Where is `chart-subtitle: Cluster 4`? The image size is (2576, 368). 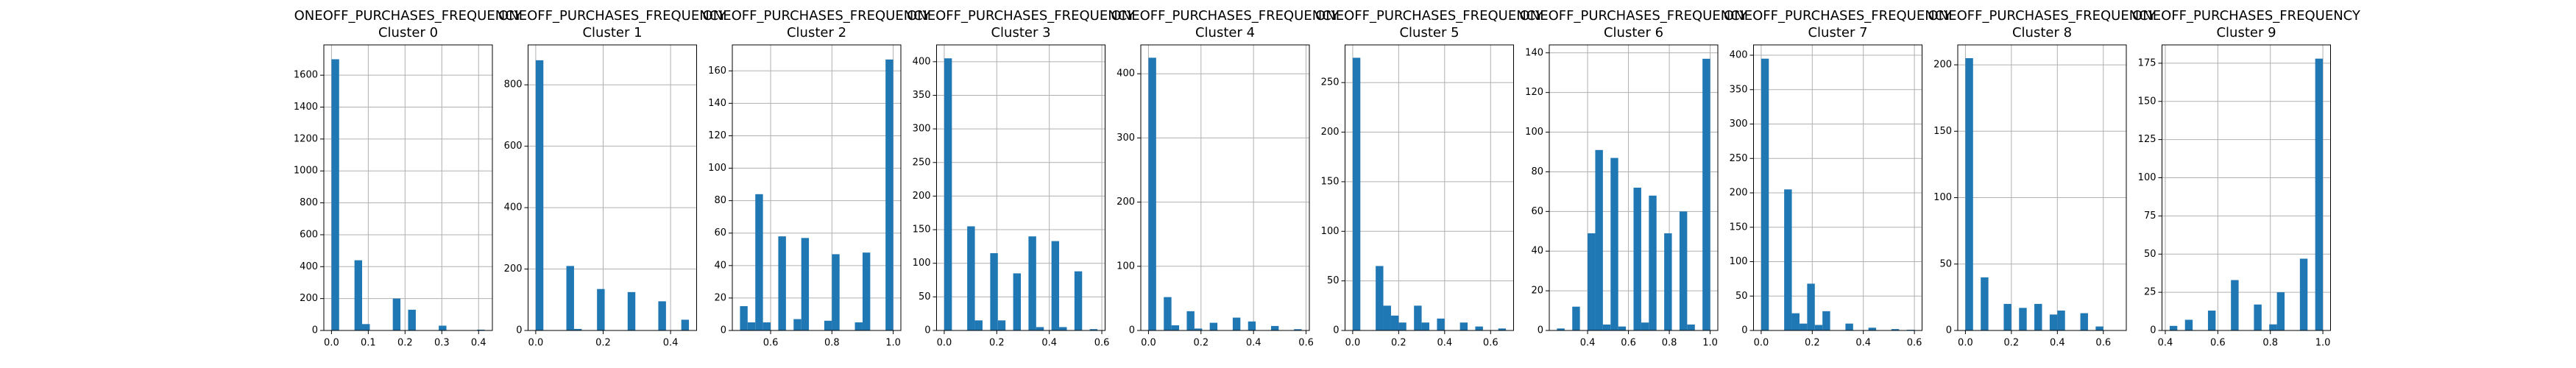 chart-subtitle: Cluster 4 is located at coordinates (1225, 32).